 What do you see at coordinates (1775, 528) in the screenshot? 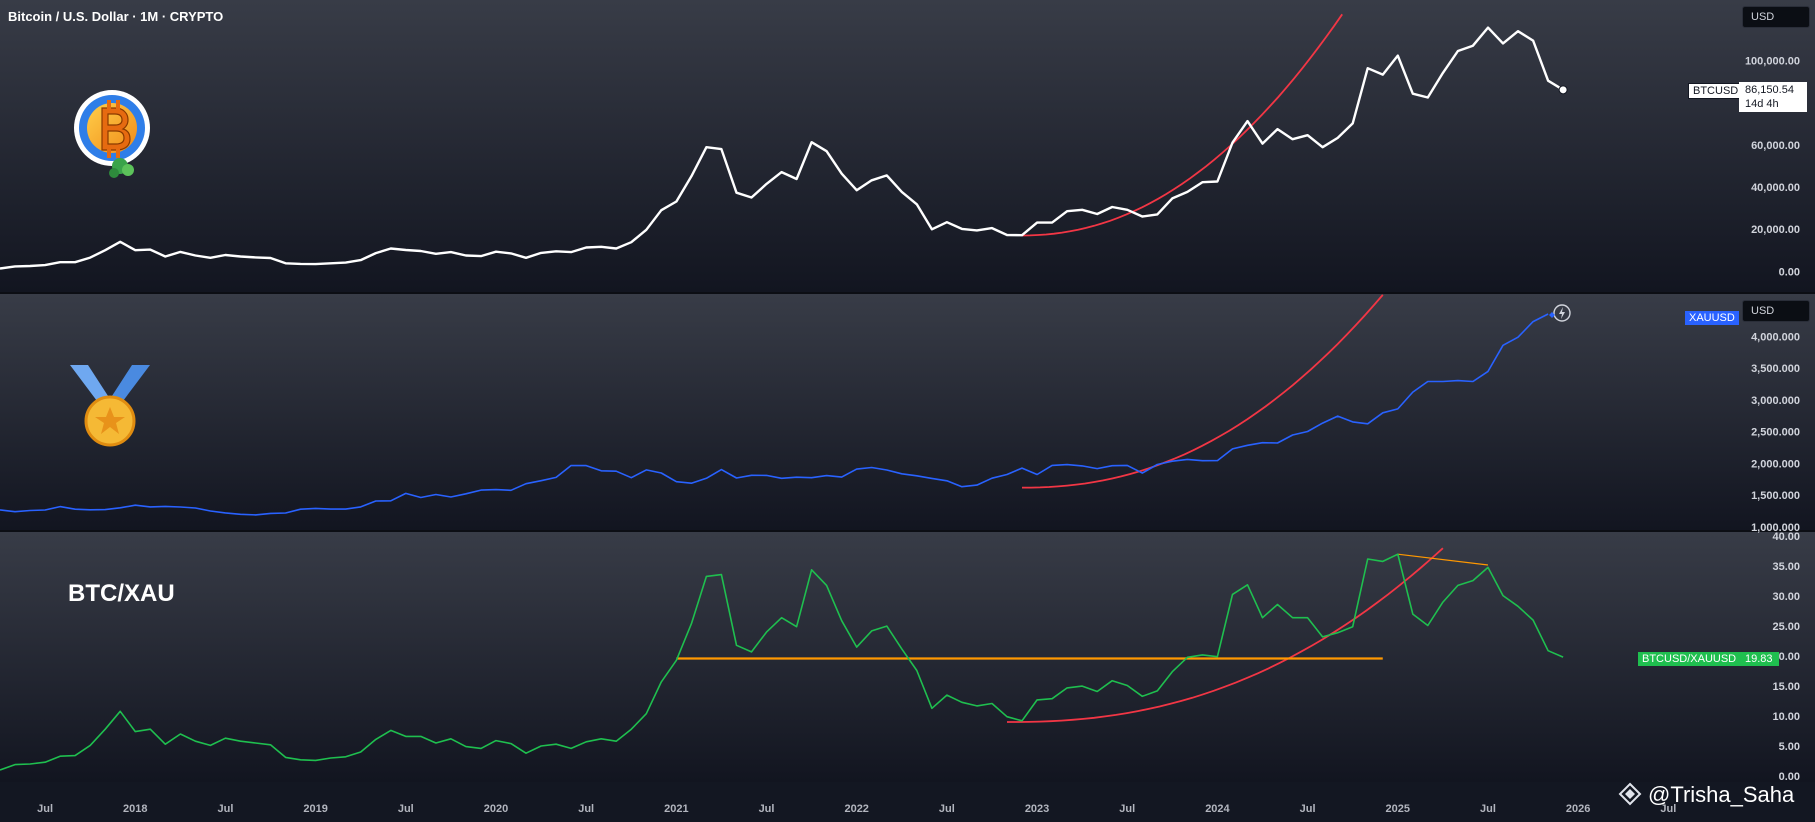
I see `y-tick-label: 1,000.000` at bounding box center [1775, 528].